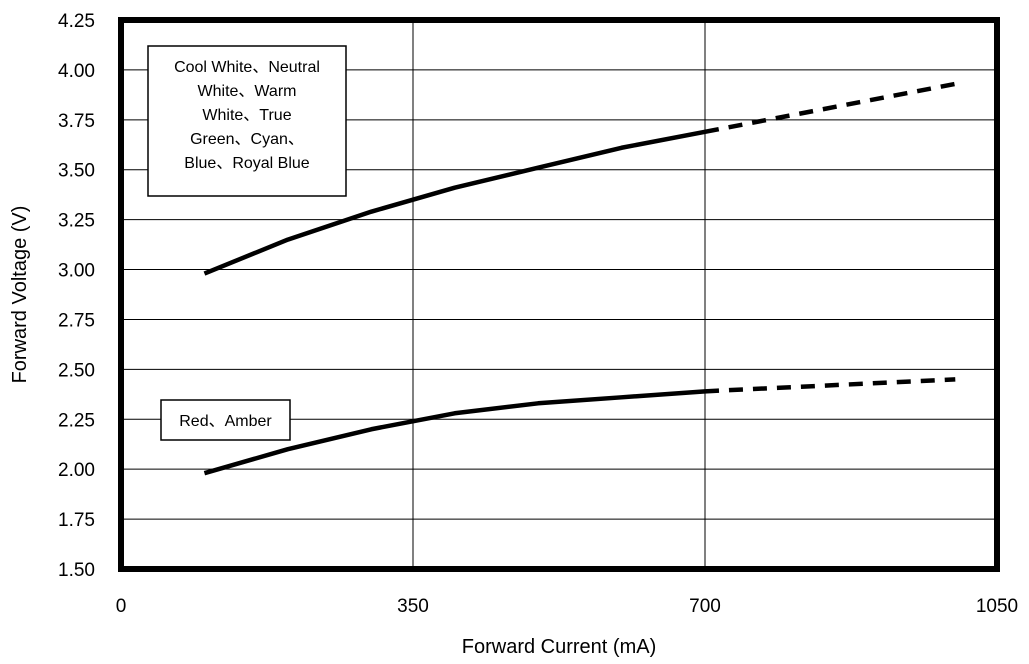 The image size is (1029, 664). Describe the element at coordinates (413, 606) in the screenshot. I see `x-tick-label: 350` at that location.